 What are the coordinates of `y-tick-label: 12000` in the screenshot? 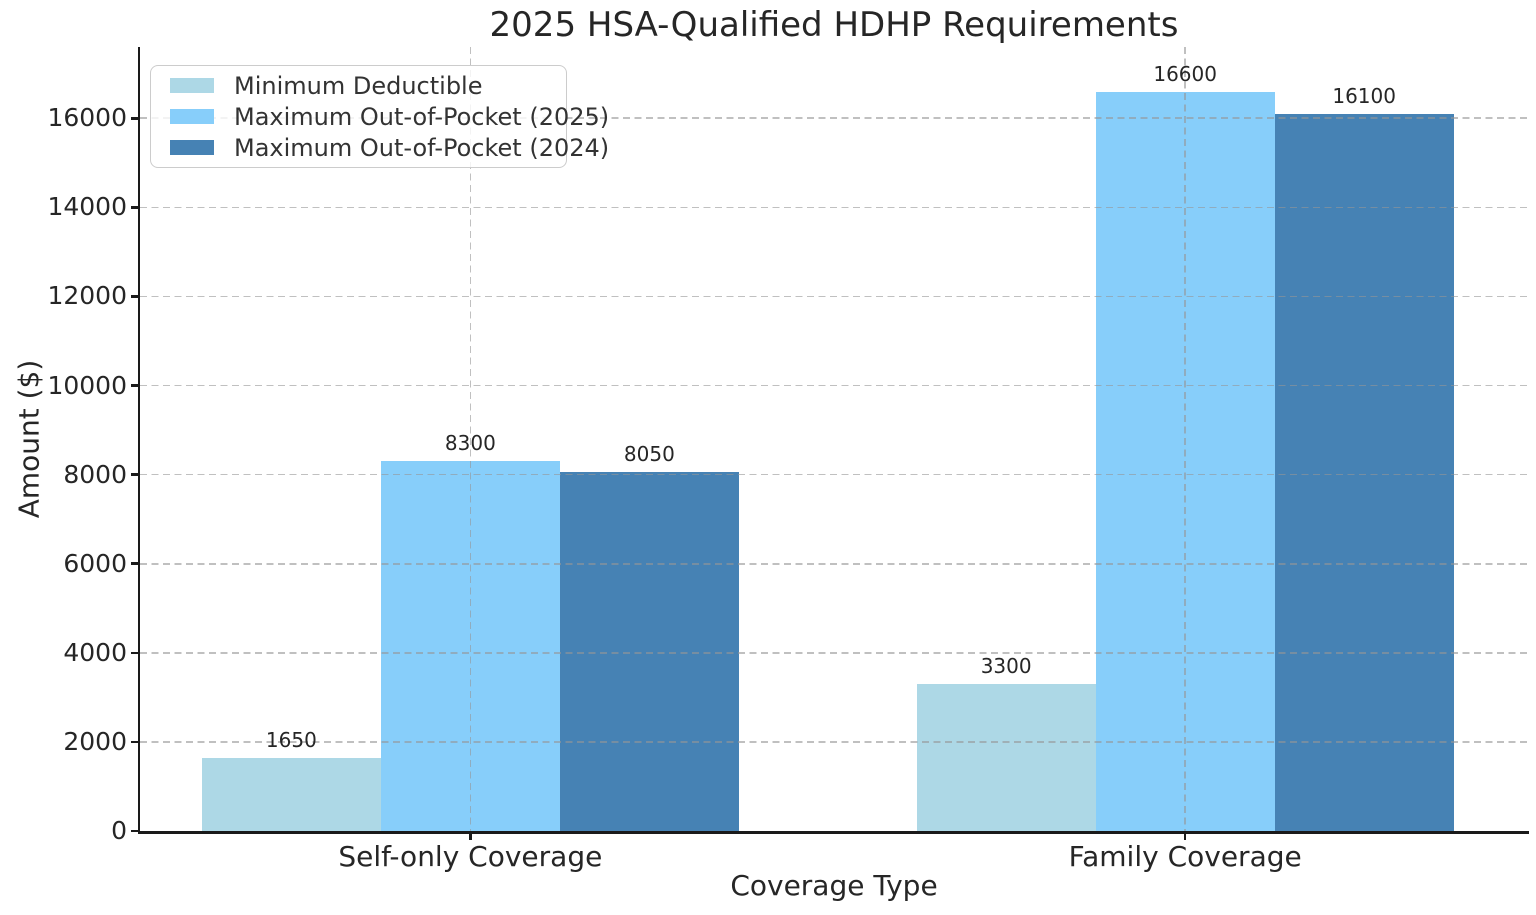 It's located at (87, 296).